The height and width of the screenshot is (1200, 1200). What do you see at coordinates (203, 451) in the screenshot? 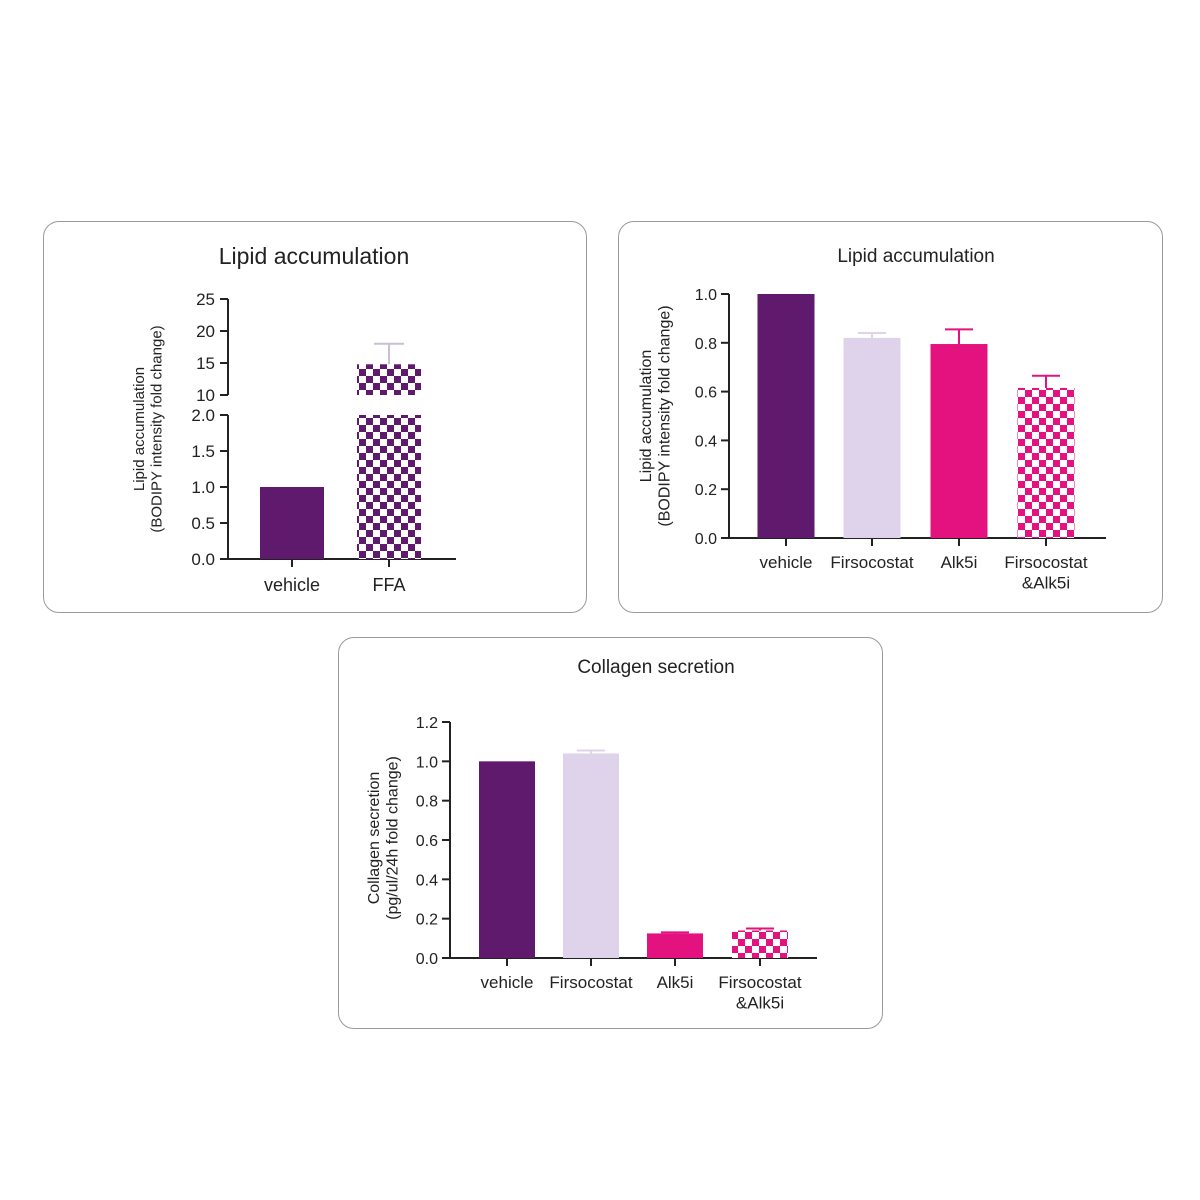
I see `y-tick-label: 1.5` at bounding box center [203, 451].